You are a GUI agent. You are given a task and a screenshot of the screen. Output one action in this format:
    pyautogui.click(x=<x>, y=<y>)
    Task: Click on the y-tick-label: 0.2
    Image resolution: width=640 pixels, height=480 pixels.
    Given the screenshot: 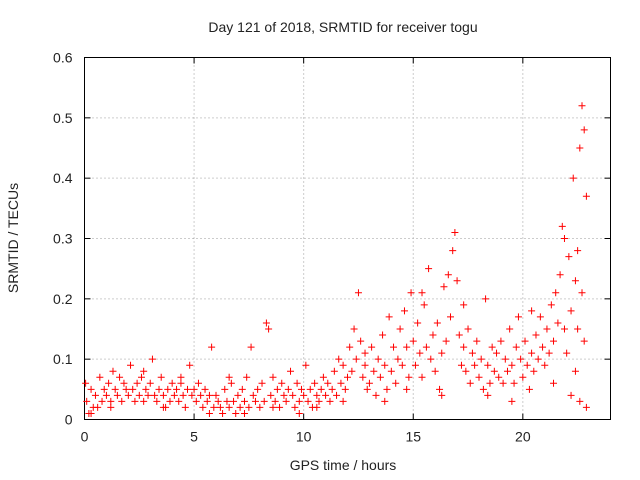 What is the action you would take?
    pyautogui.click(x=63, y=299)
    